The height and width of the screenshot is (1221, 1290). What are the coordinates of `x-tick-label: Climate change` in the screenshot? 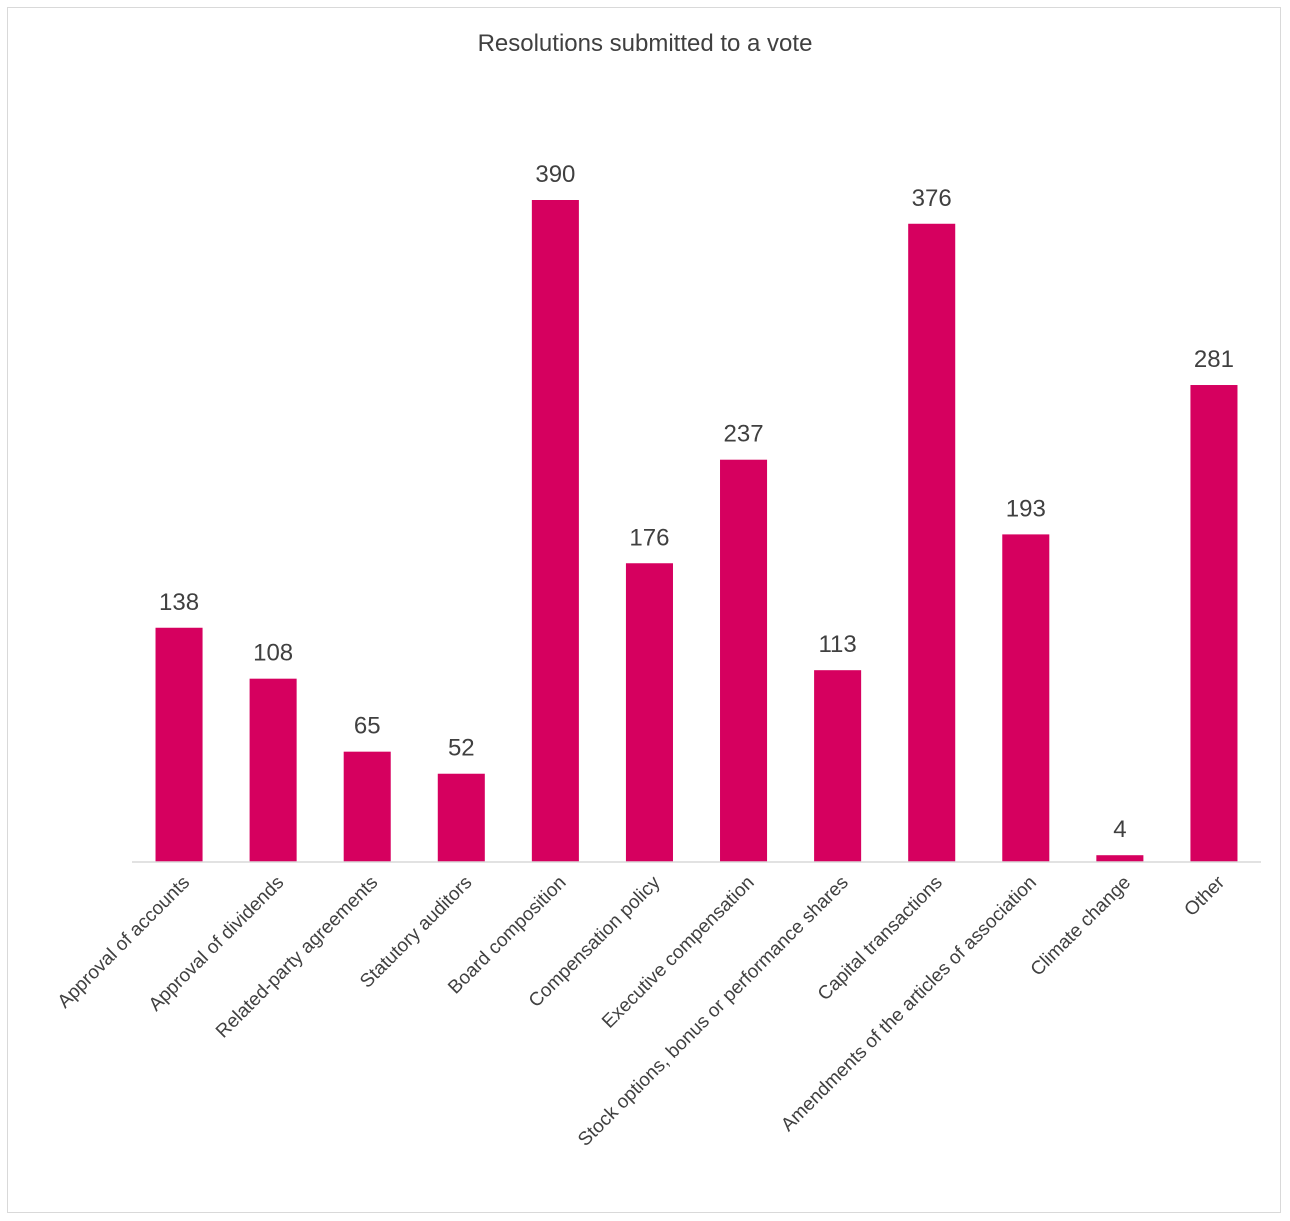 It's located at (1081, 926).